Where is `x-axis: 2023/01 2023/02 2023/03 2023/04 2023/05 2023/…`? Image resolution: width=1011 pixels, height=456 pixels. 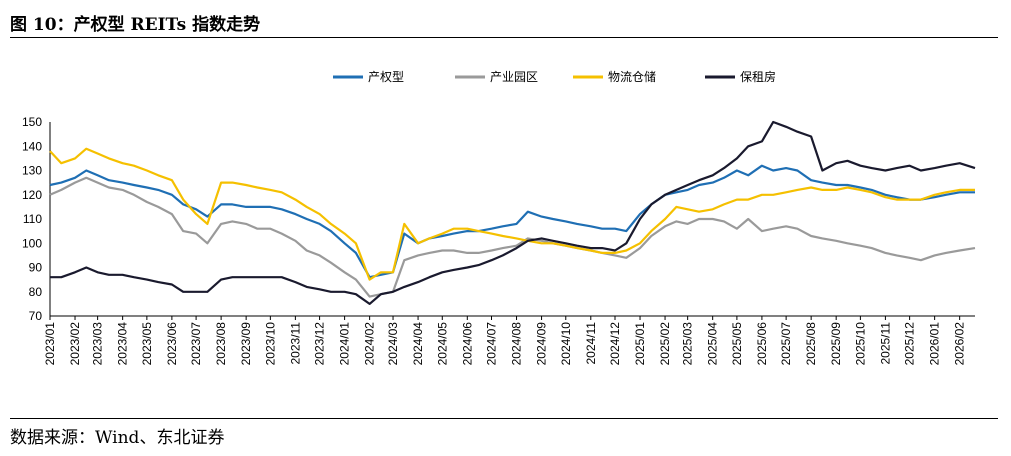 x-axis: 2023/01 2023/02 2023/03 2023/04 2023/05 2023/… is located at coordinates (509, 340).